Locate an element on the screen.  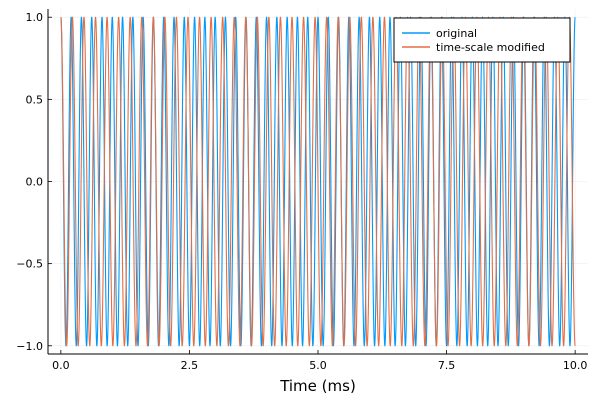
y-tick-label: 1.0 is located at coordinates (35, 17).